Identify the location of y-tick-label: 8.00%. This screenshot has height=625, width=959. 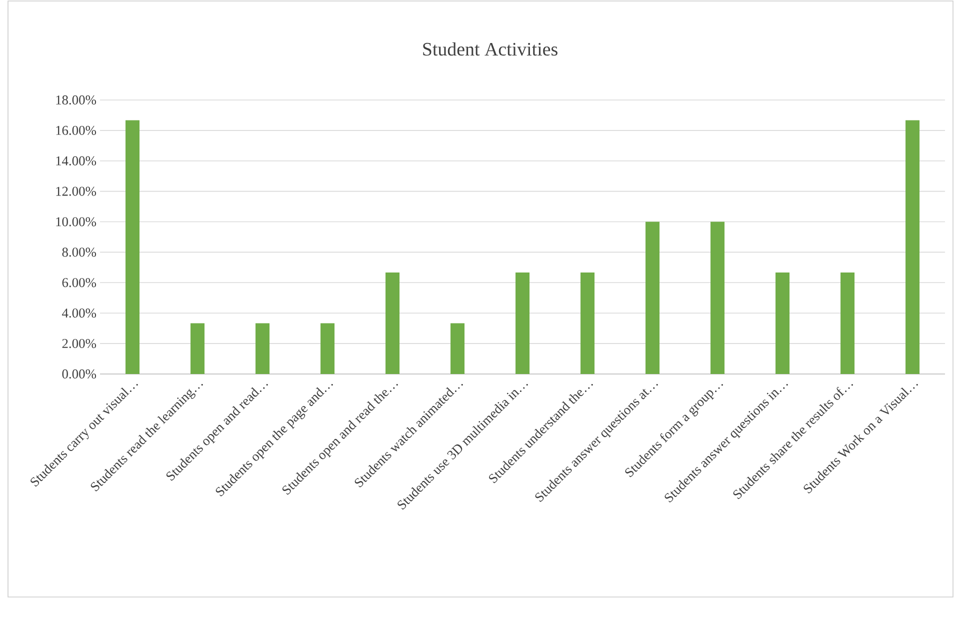
(79, 252).